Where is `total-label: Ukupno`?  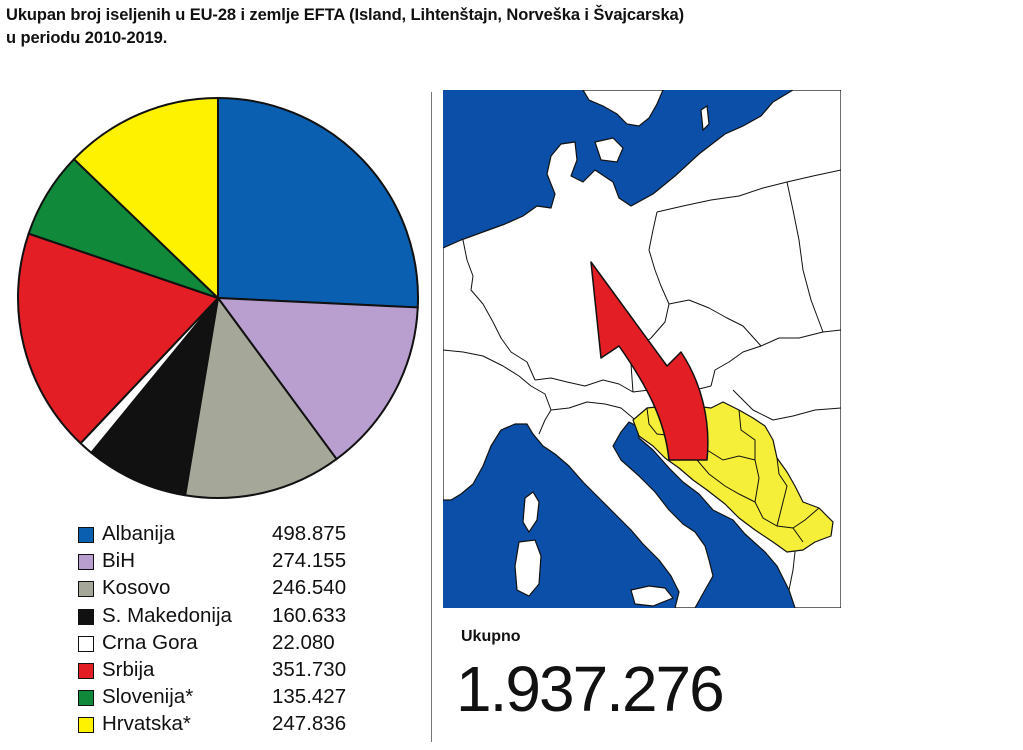
total-label: Ukupno is located at coordinates (491, 636).